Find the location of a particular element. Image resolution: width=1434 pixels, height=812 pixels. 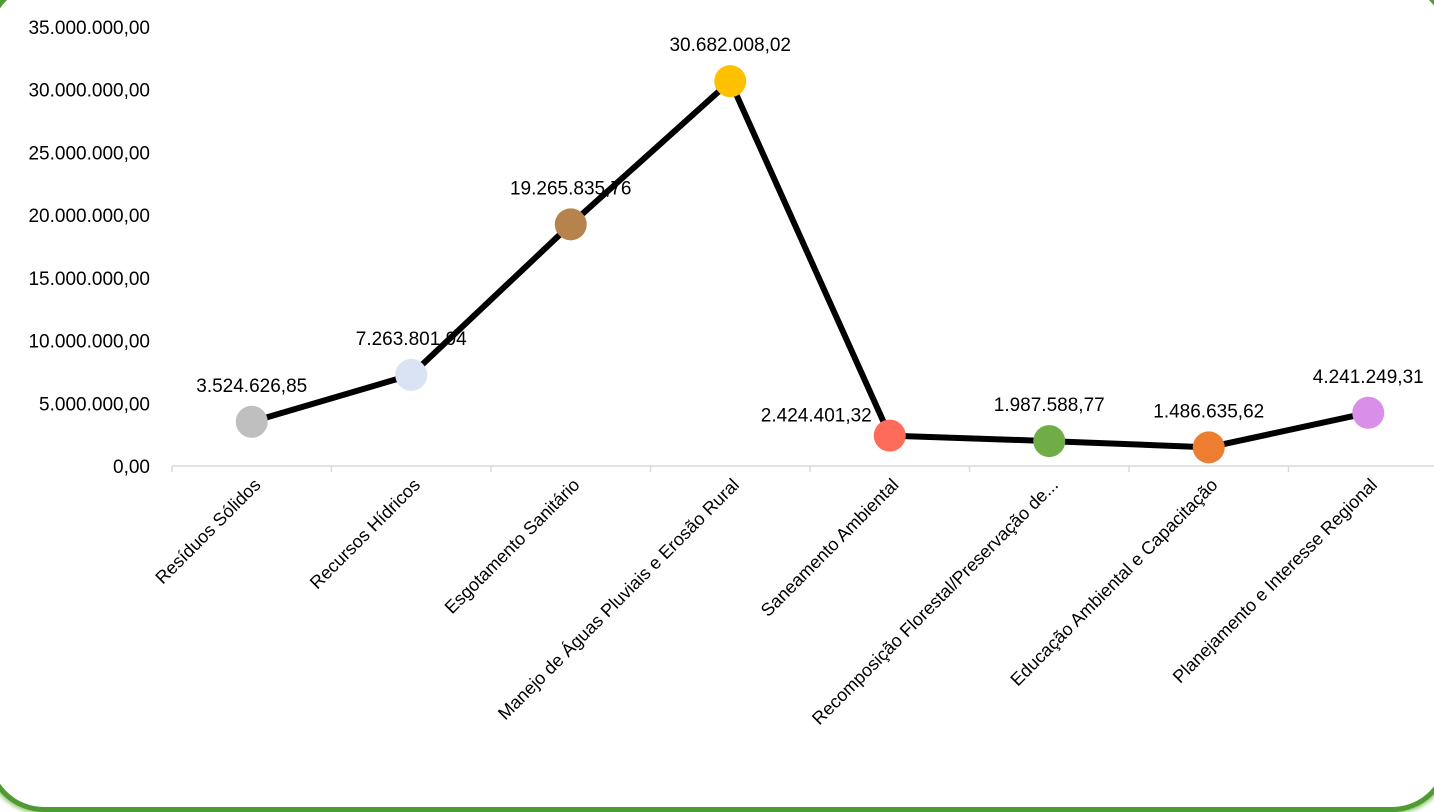

y-tick-label: 20.000.000,00 is located at coordinates (89, 216).